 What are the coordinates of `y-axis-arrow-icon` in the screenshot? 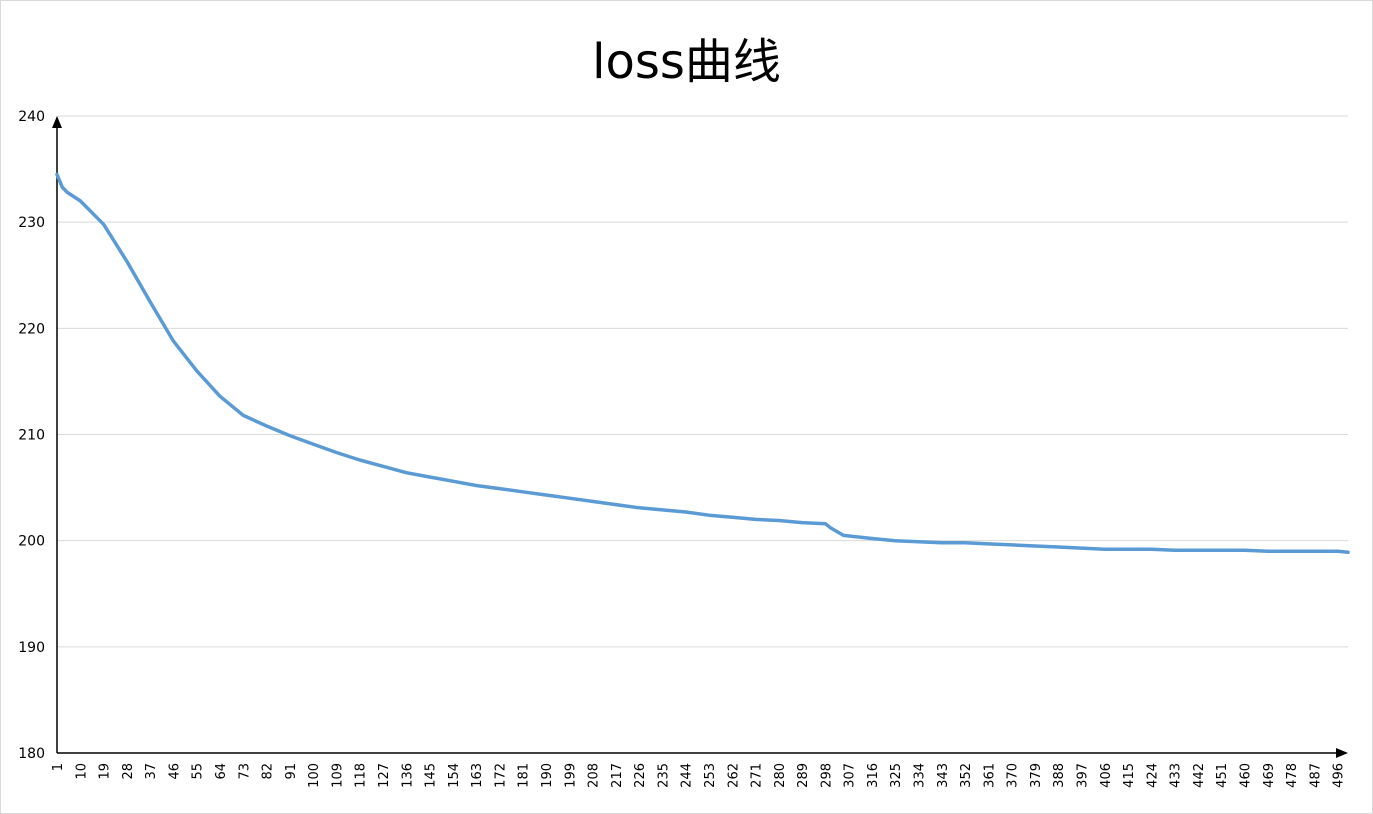 It's located at (57, 122).